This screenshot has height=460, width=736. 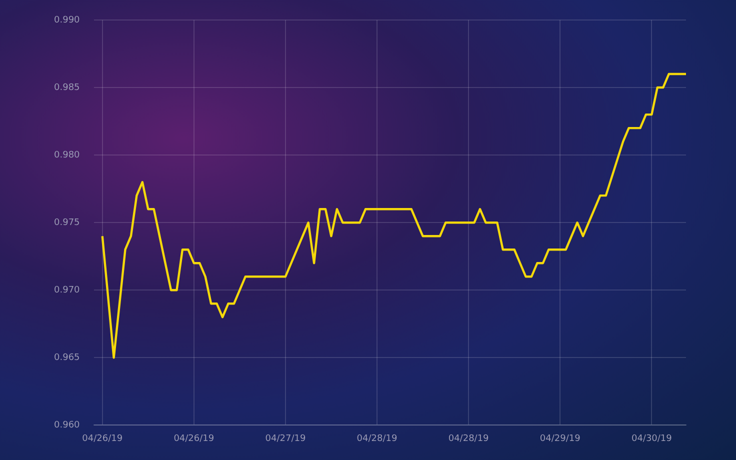 I want to click on x-tick-label: 04/30/19, so click(x=651, y=439).